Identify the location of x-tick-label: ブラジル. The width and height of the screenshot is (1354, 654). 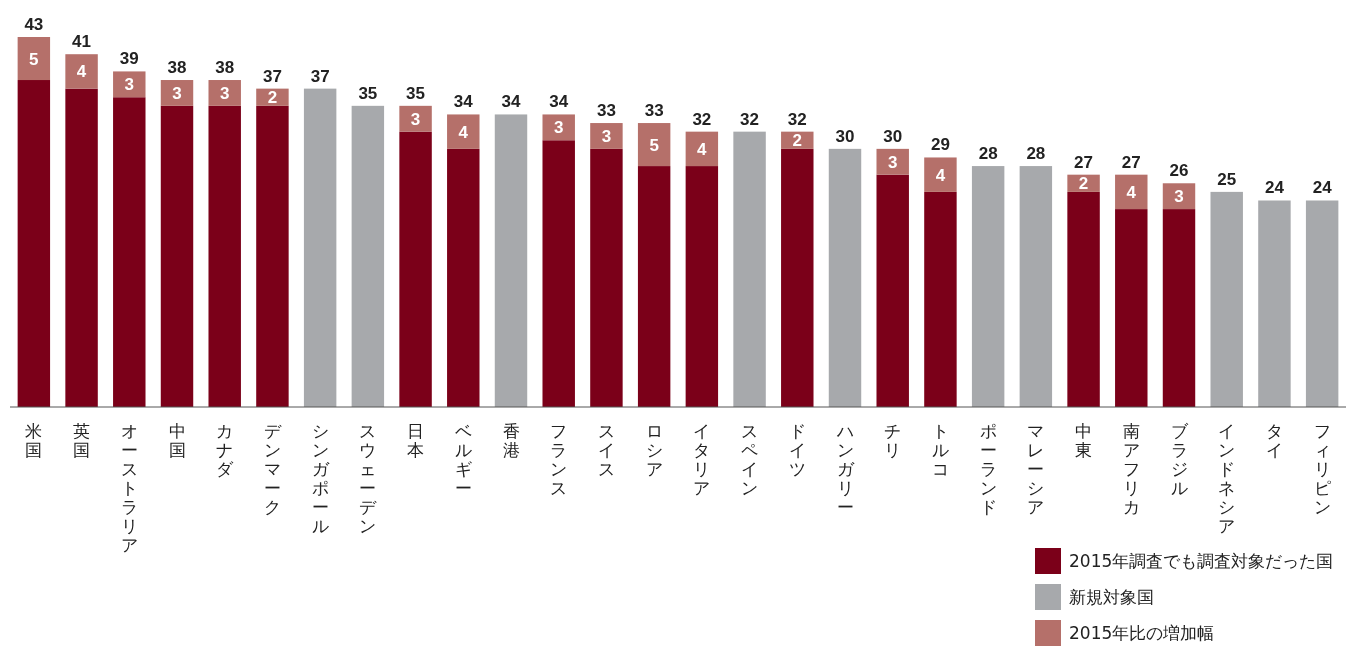
(1179, 459).